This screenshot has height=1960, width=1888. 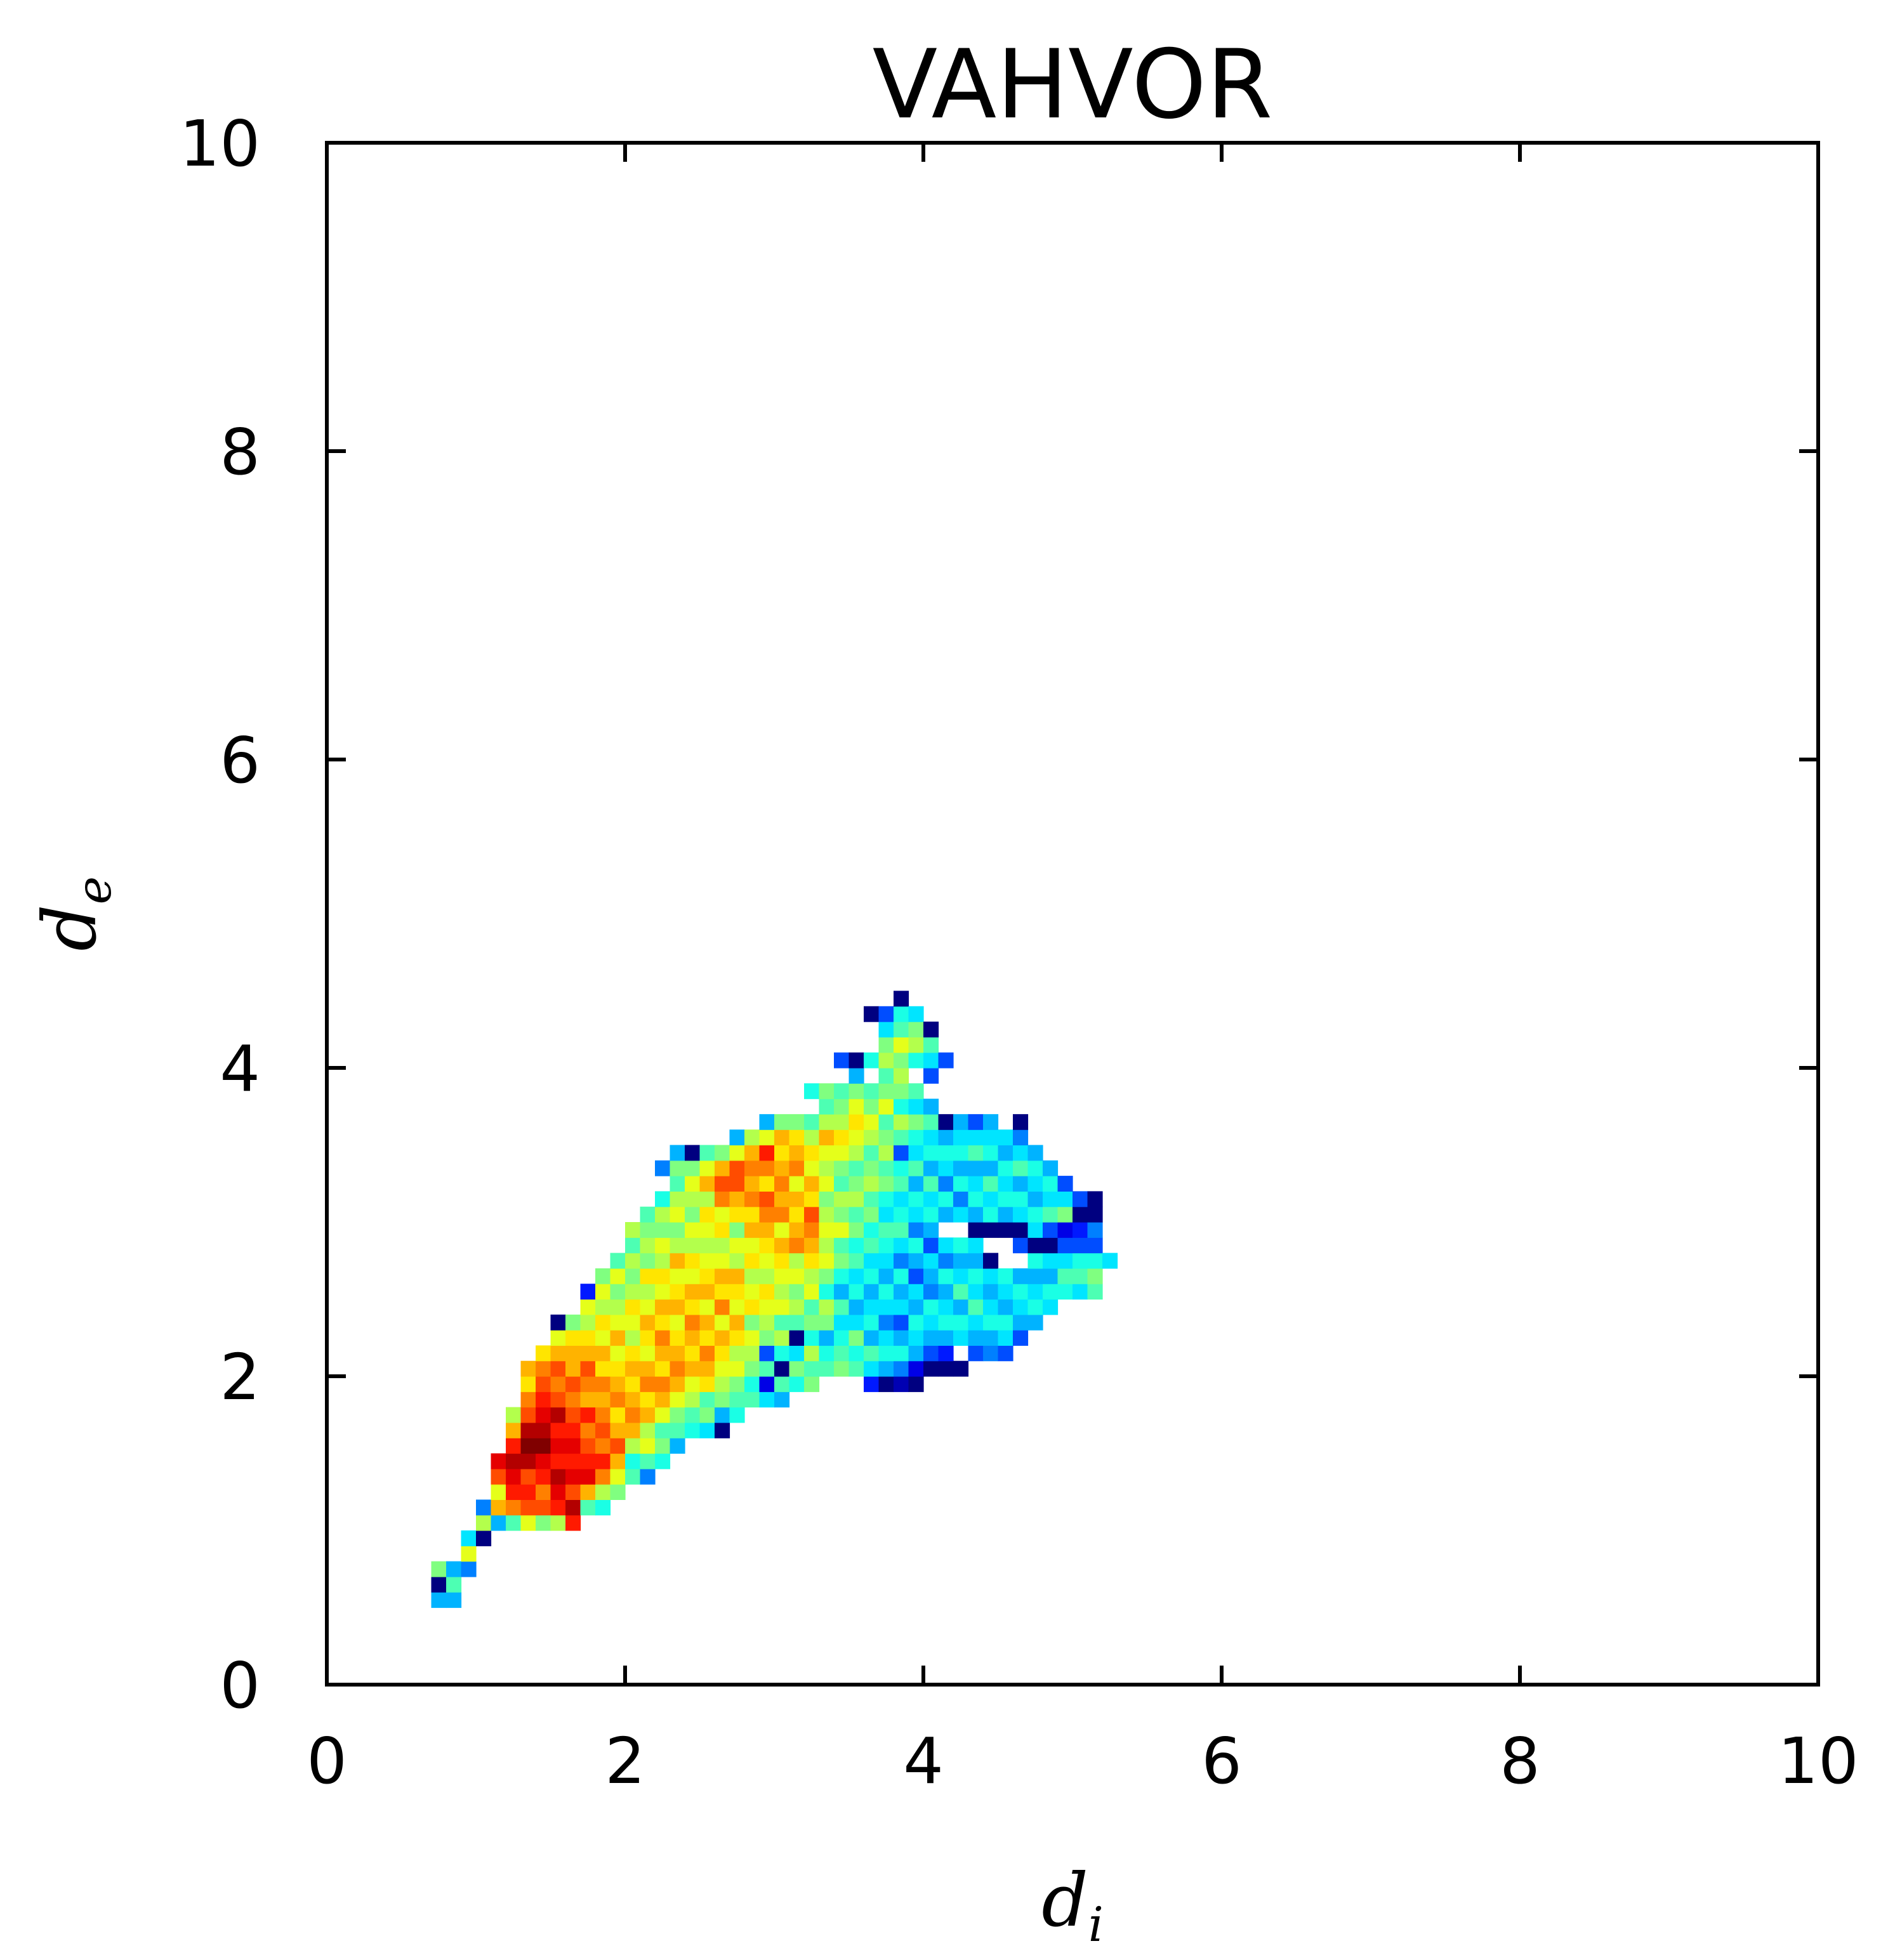 I want to click on x-tick-label: 8, so click(x=1520, y=1761).